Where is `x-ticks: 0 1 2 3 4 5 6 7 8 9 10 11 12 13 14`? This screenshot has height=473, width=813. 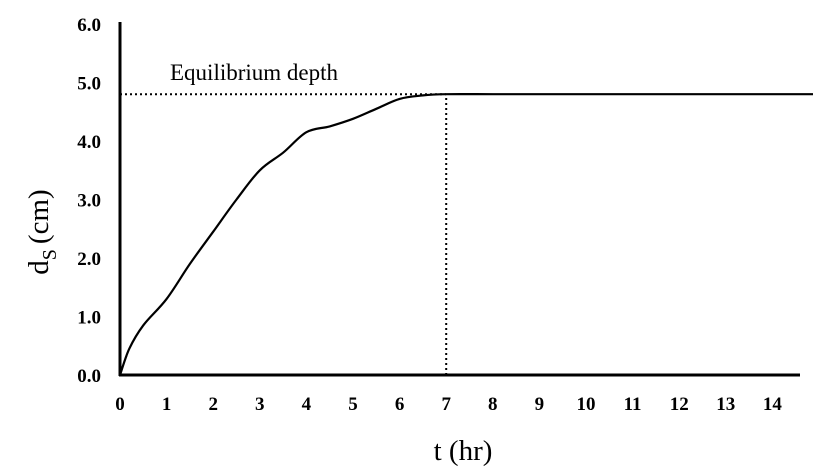
x-ticks: 0 1 2 3 4 5 6 7 8 9 10 11 12 13 14 is located at coordinates (448, 404).